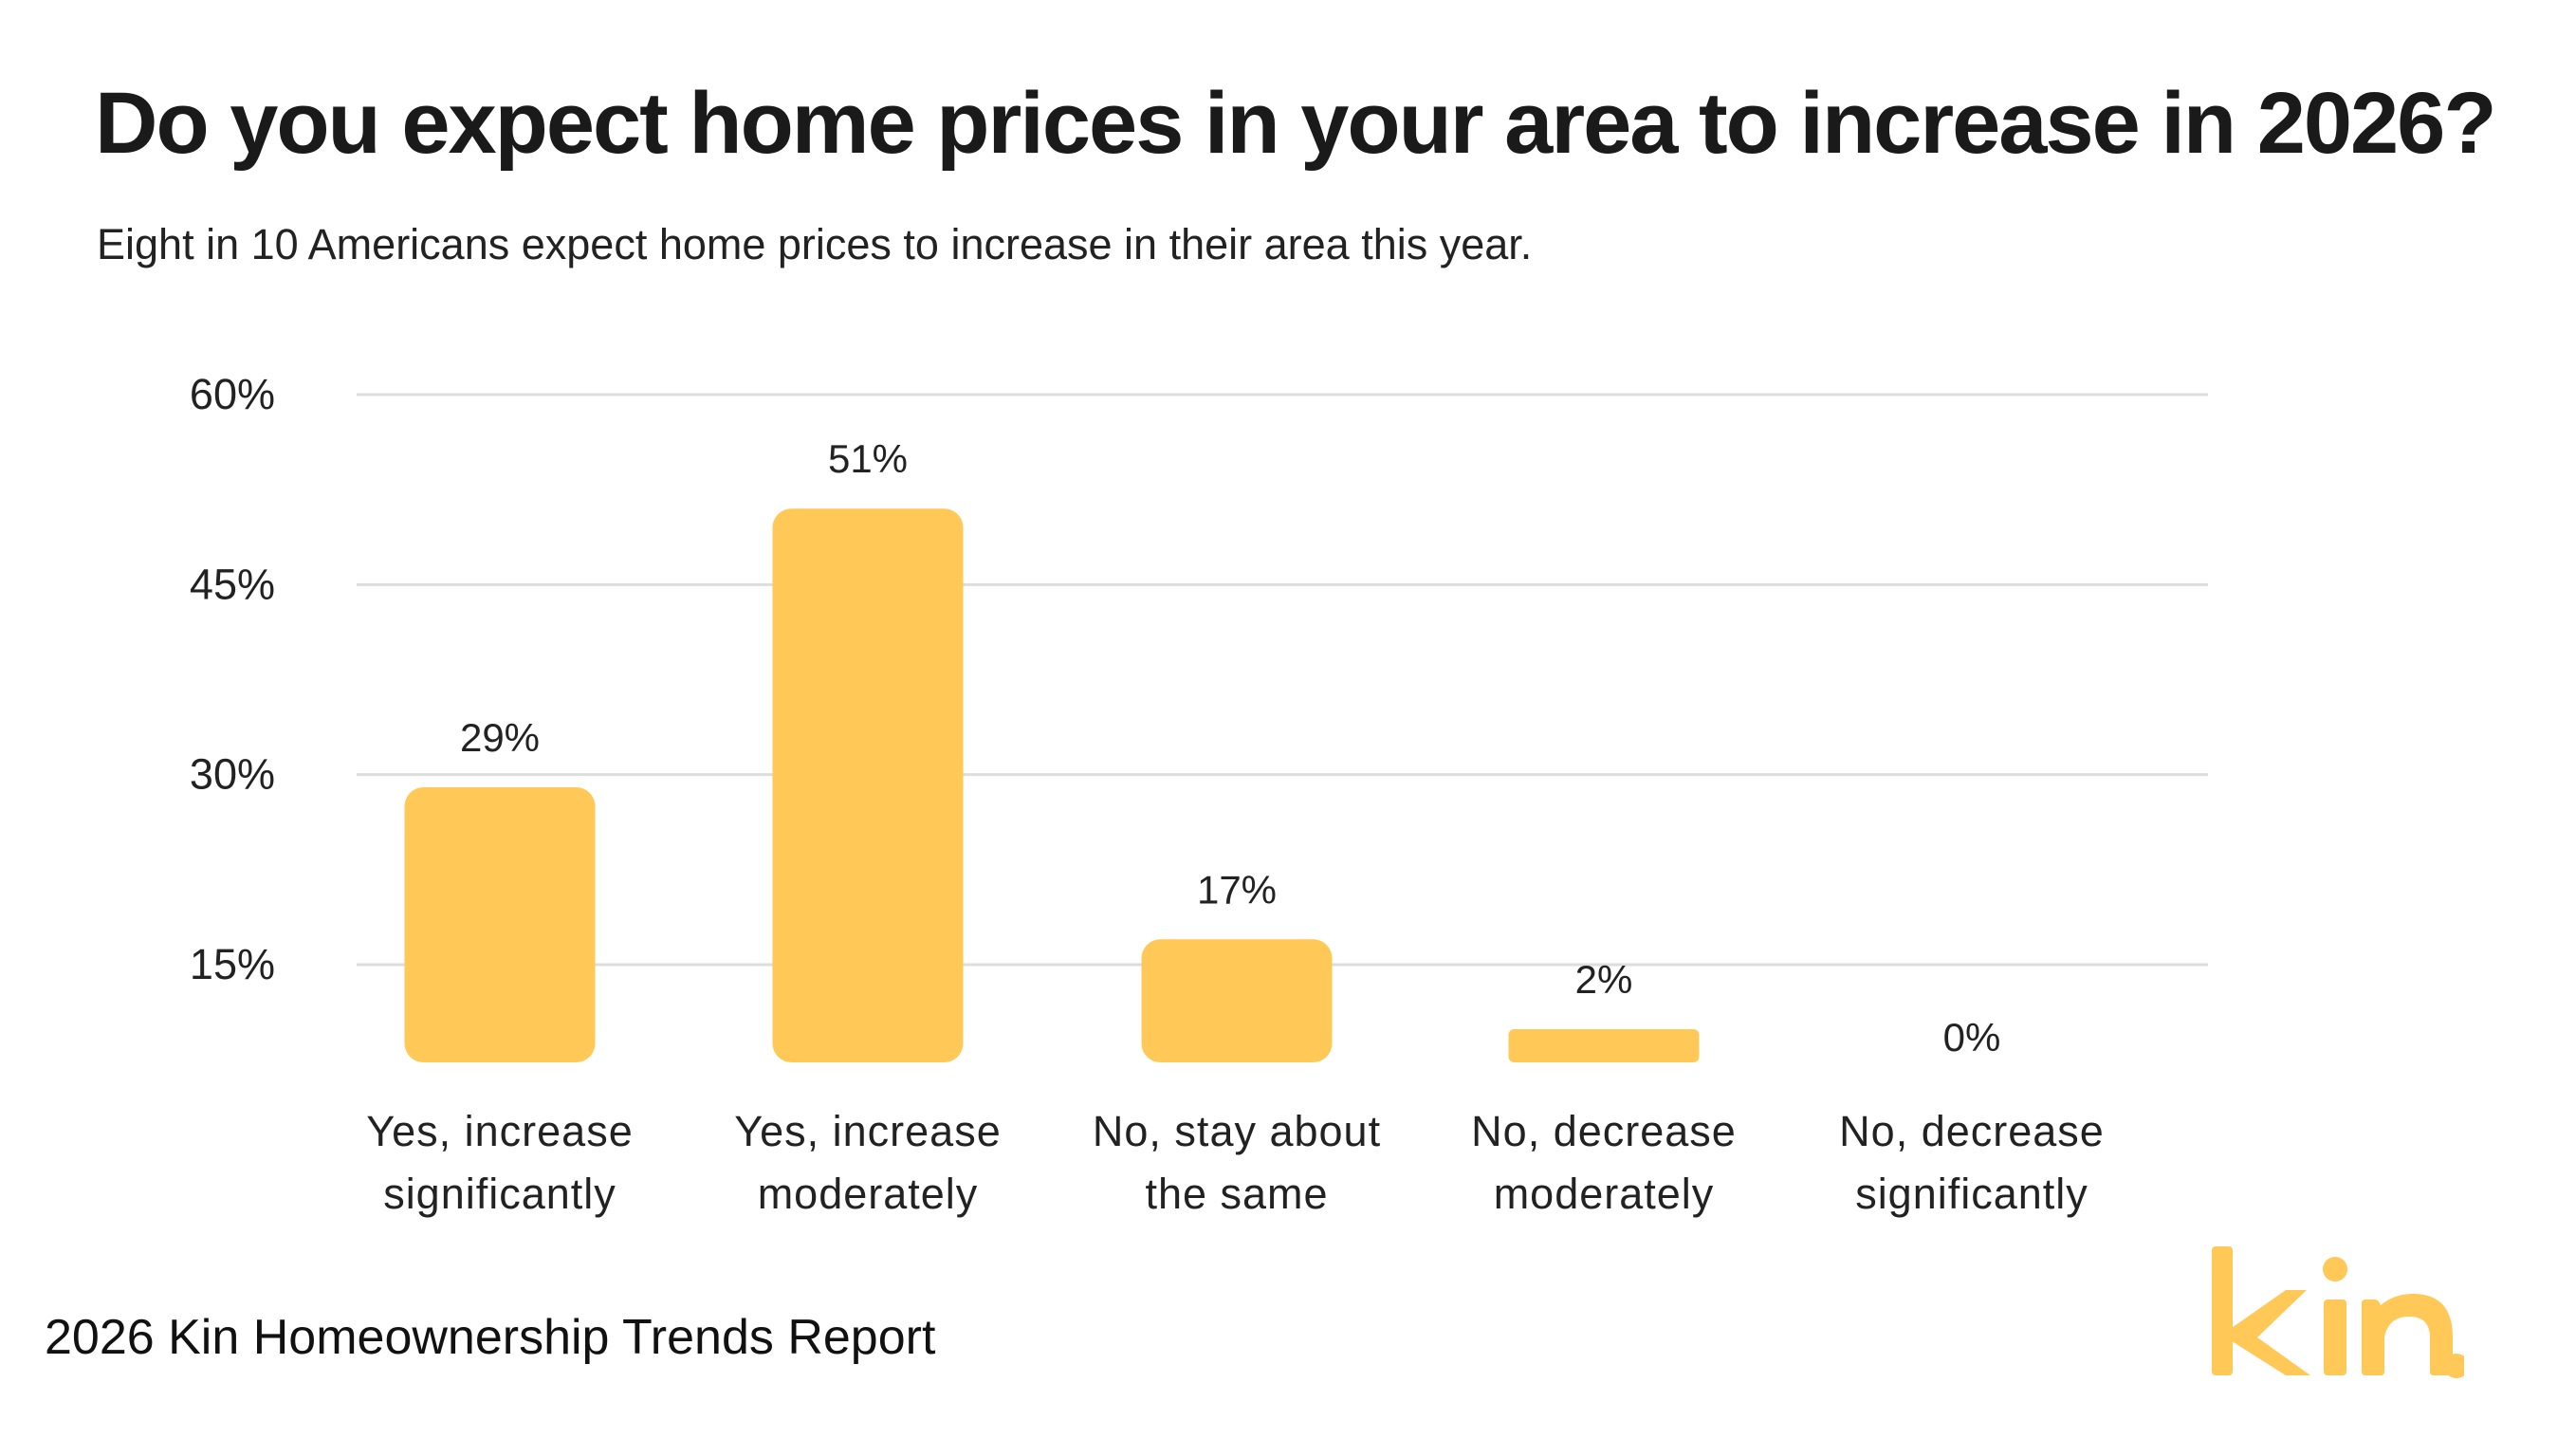  What do you see at coordinates (232, 584) in the screenshot?
I see `y-tick-label: 45%` at bounding box center [232, 584].